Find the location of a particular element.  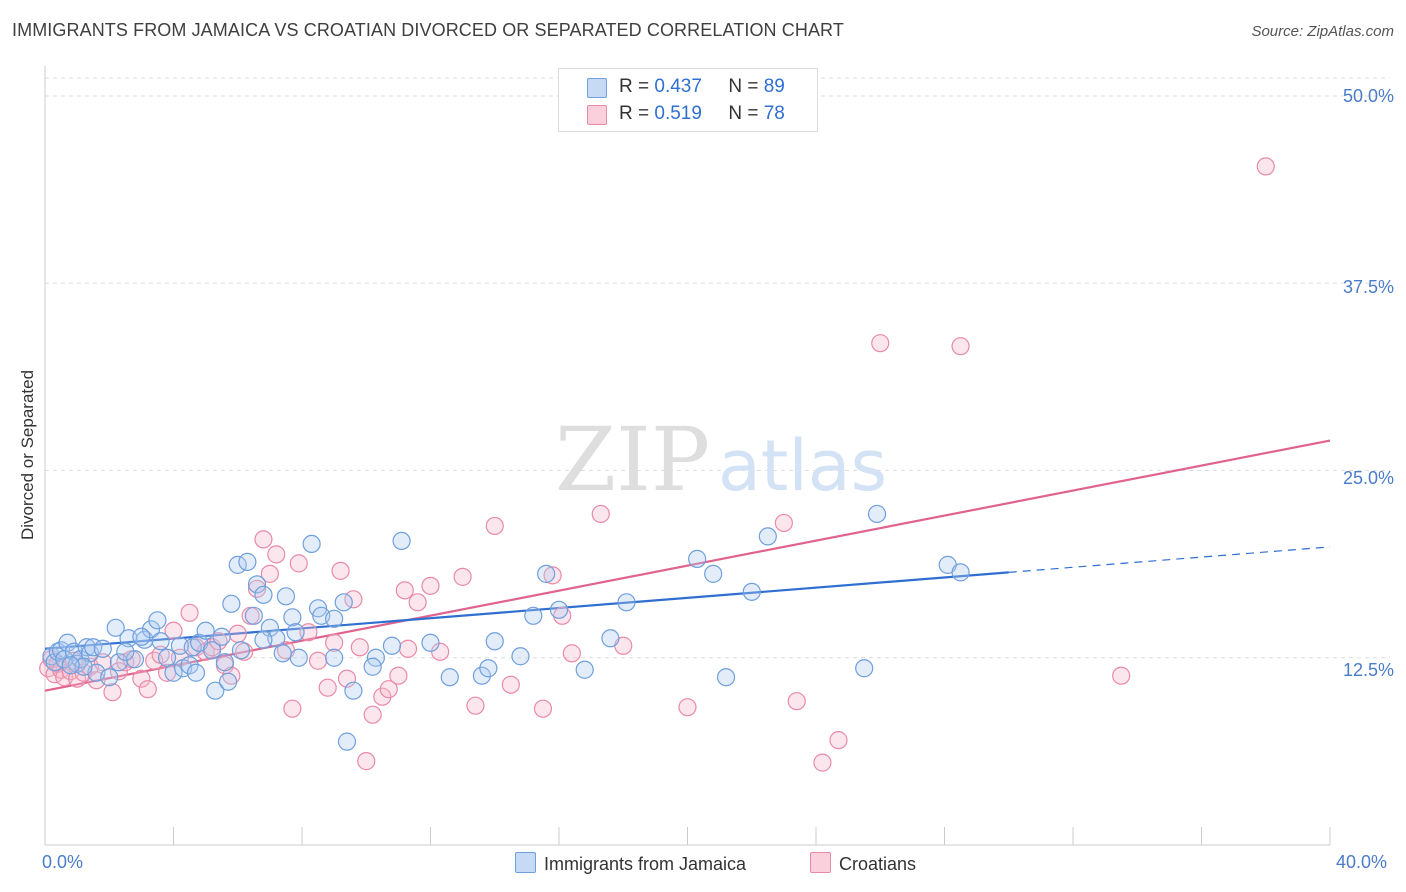

x-tick-label: 0.0% is located at coordinates (63, 862).